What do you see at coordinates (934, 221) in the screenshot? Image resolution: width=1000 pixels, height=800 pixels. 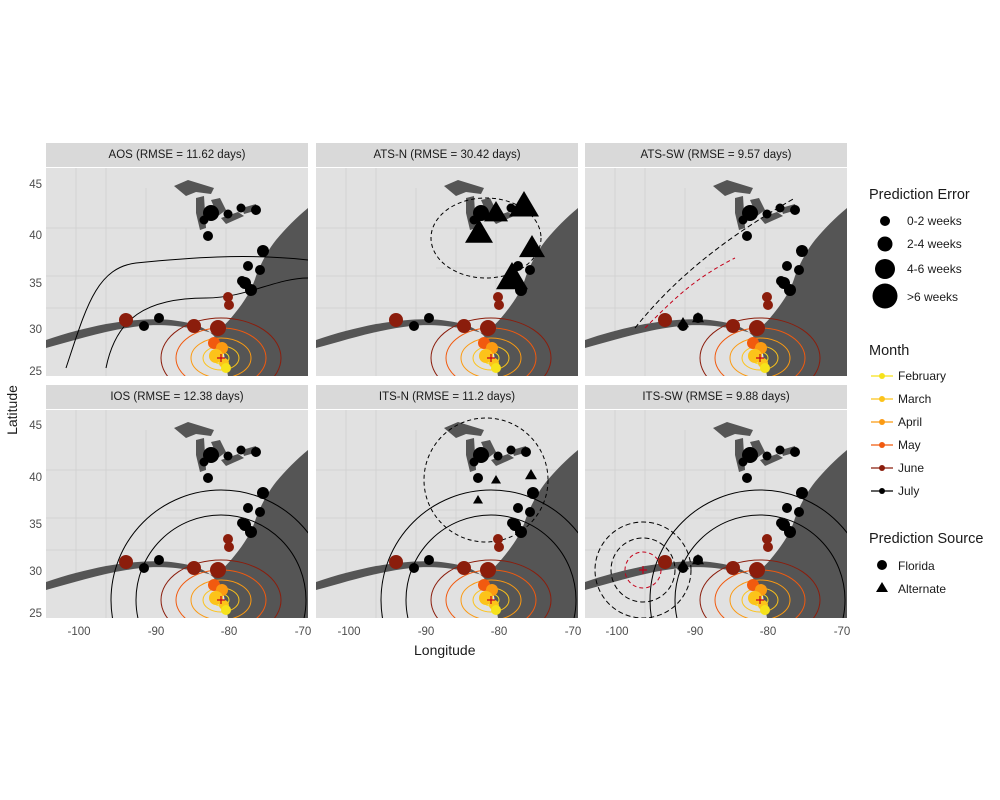 I see `legend-error-label: 0-2 weeks` at bounding box center [934, 221].